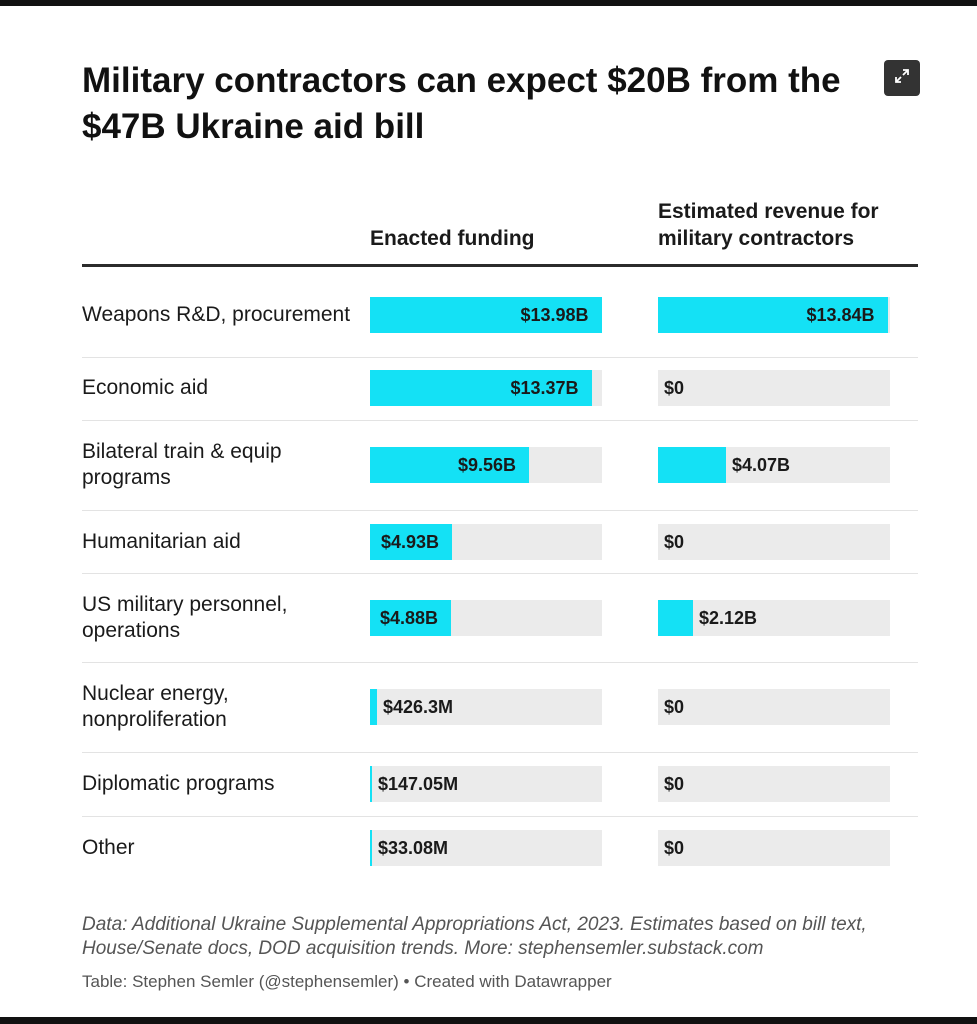 This screenshot has height=1024, width=977. Describe the element at coordinates (554, 315) in the screenshot. I see `enacted-value-label: $13.98B` at that location.